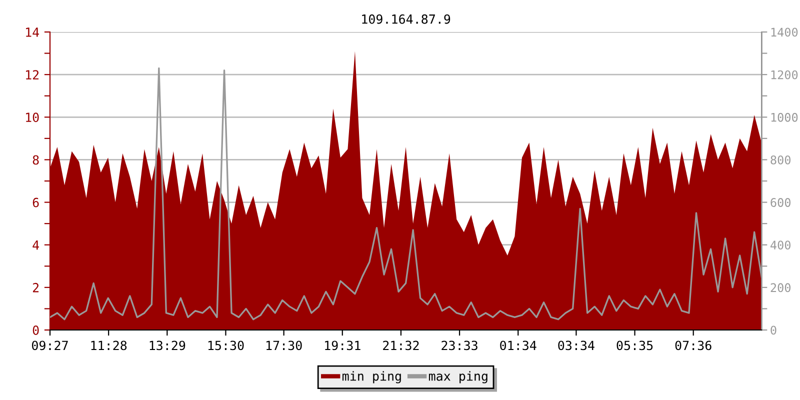 The width and height of the screenshot is (800, 400). I want to click on x-tick-label: 07:36, so click(693, 345).